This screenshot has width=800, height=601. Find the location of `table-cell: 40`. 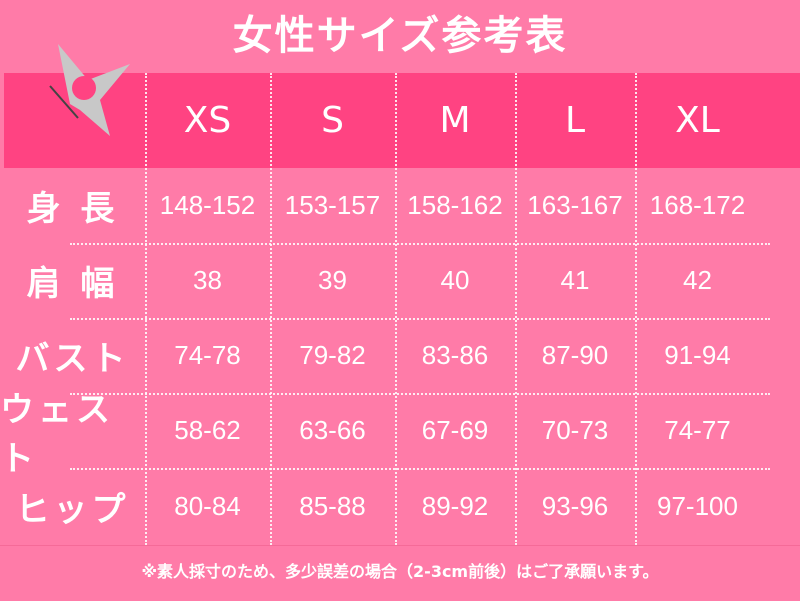

table-cell: 40 is located at coordinates (455, 280).